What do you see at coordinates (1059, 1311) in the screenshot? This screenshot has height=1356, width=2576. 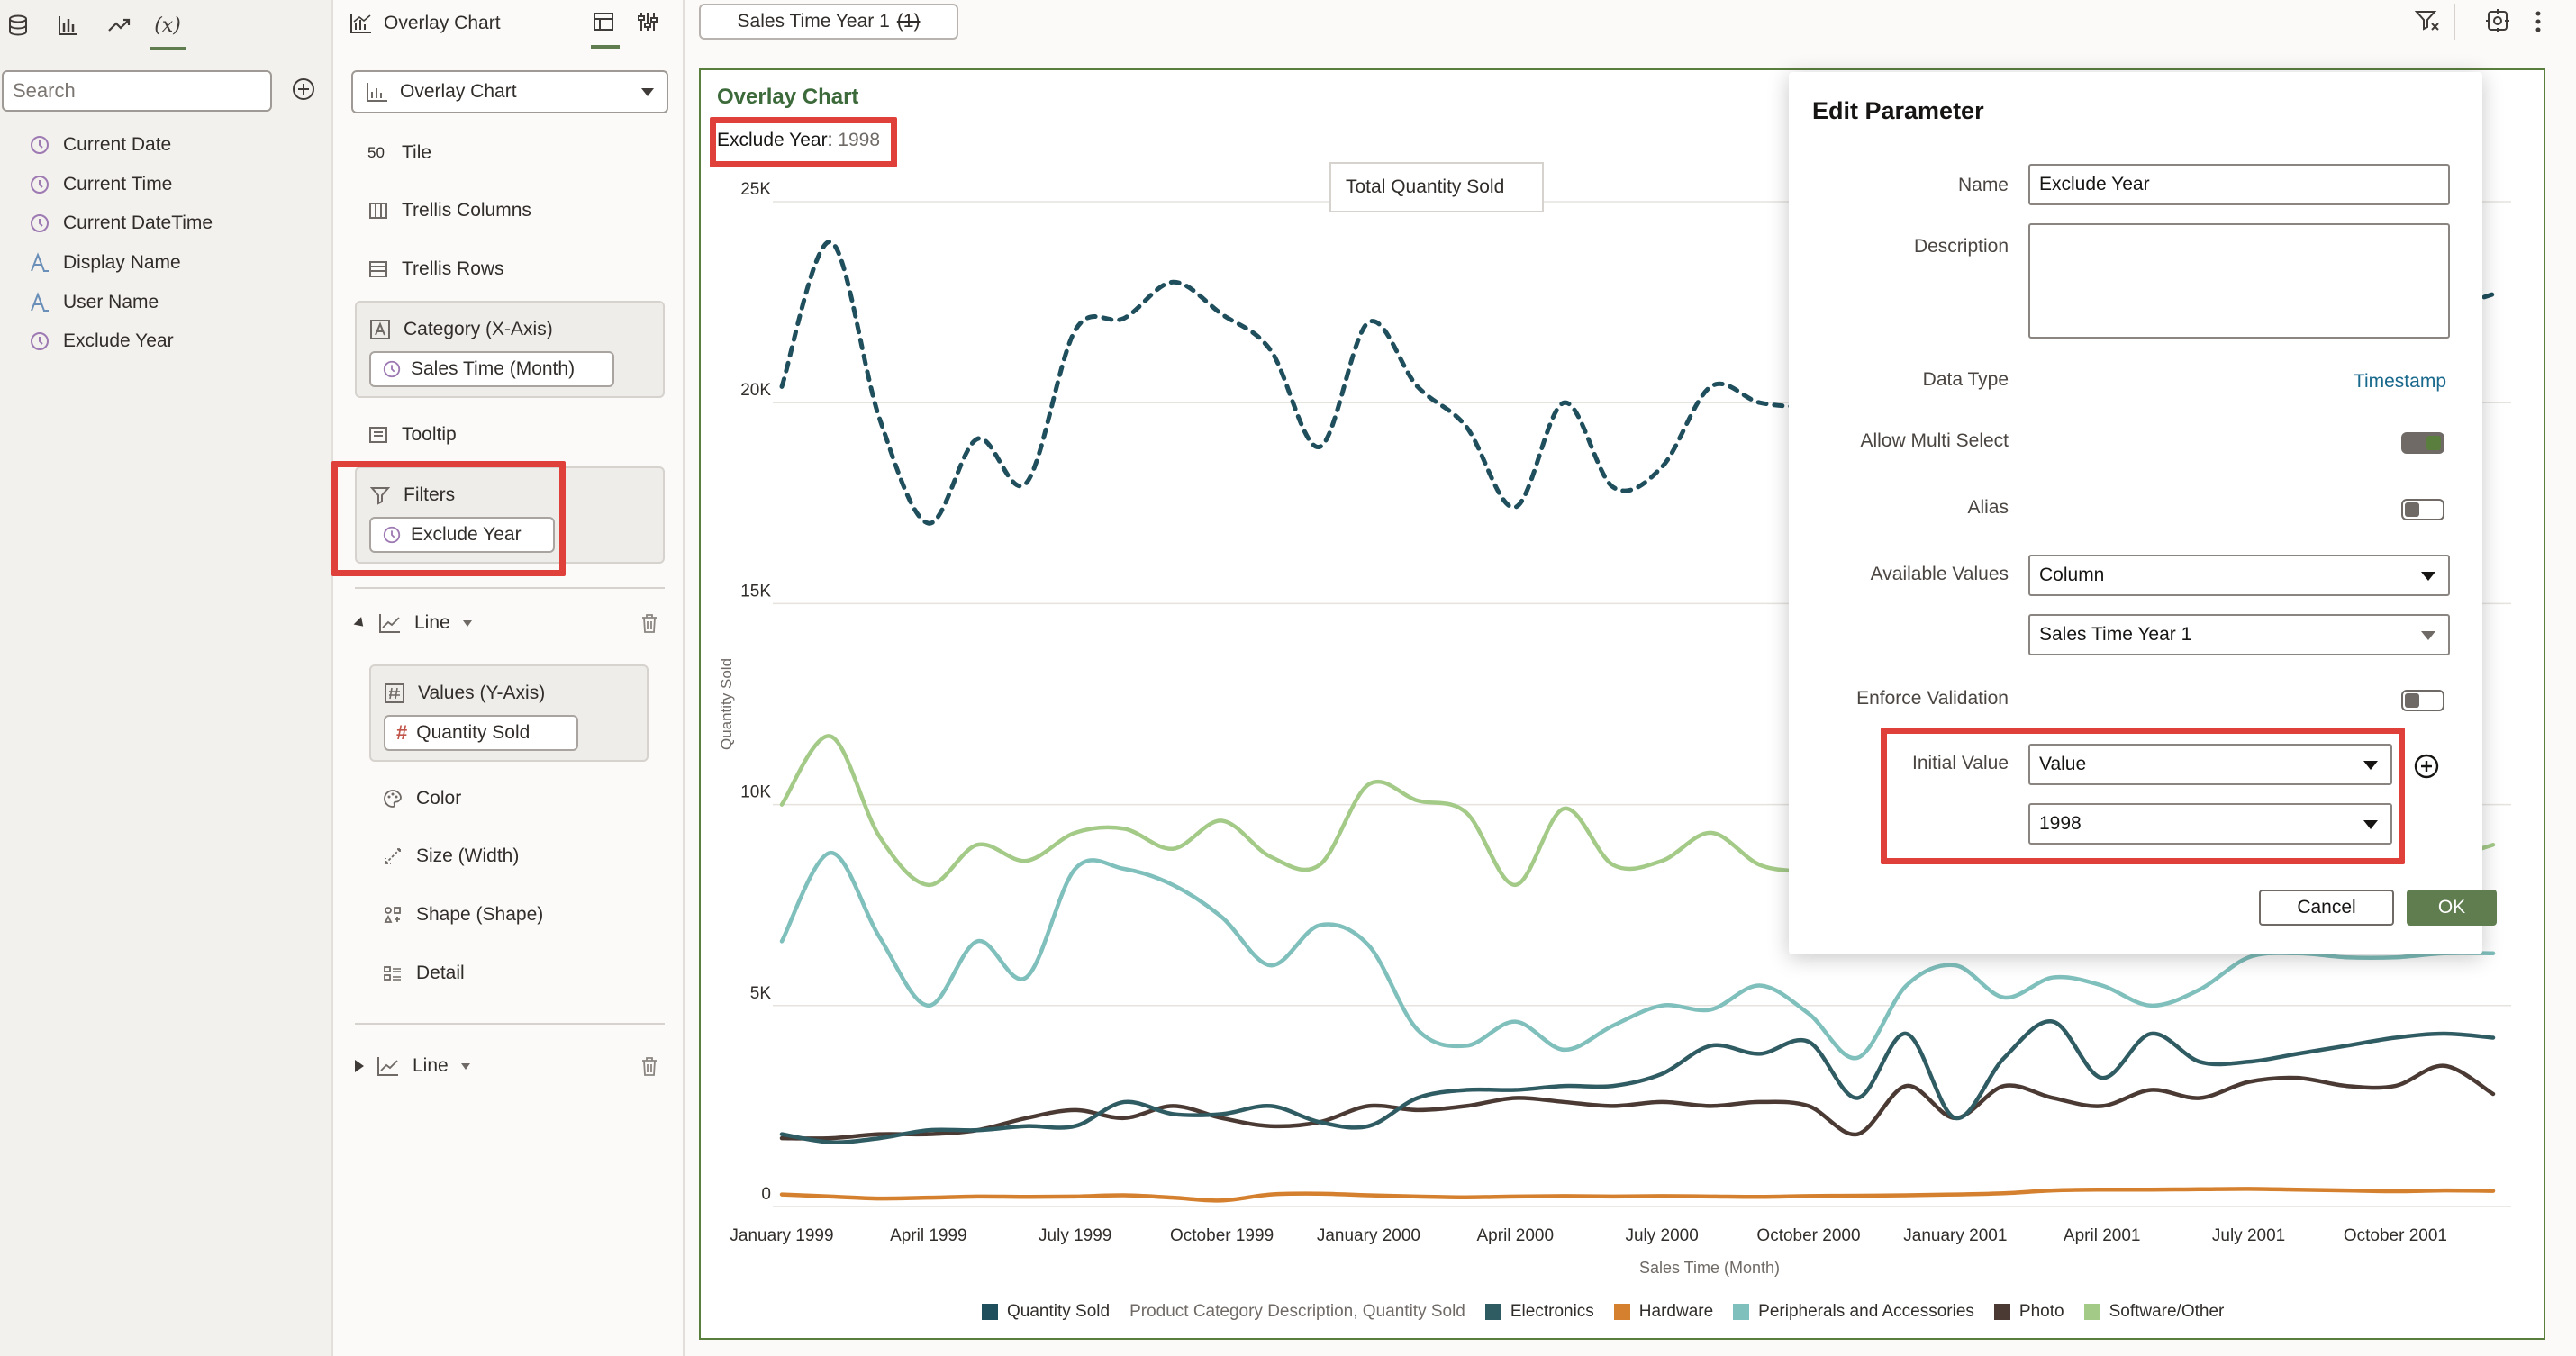 I see `legend-label: Quantity Sold` at bounding box center [1059, 1311].